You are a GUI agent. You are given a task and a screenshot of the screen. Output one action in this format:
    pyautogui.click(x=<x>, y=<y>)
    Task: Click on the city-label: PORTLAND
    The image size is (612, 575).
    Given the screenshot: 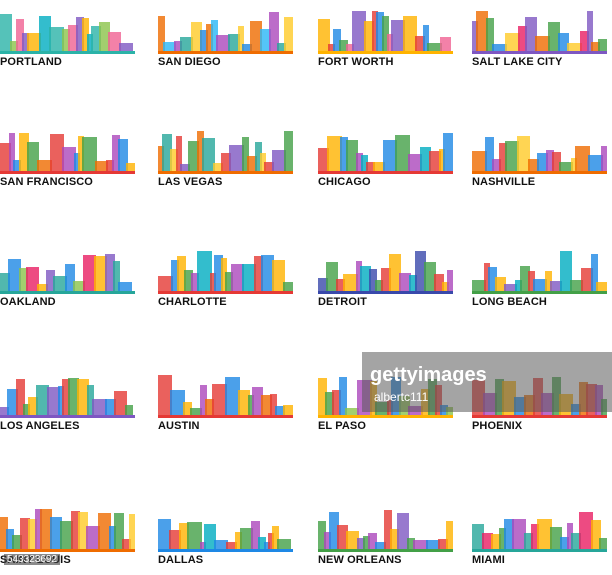 What is the action you would take?
    pyautogui.click(x=31, y=62)
    